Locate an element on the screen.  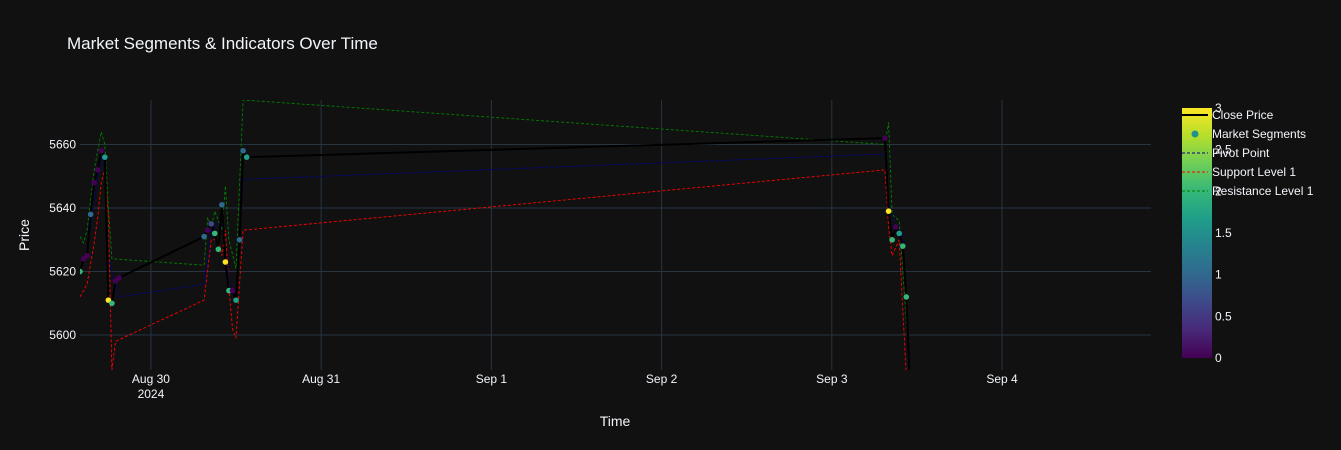
legend-item-close-price: Close Price is located at coordinates (1247, 115).